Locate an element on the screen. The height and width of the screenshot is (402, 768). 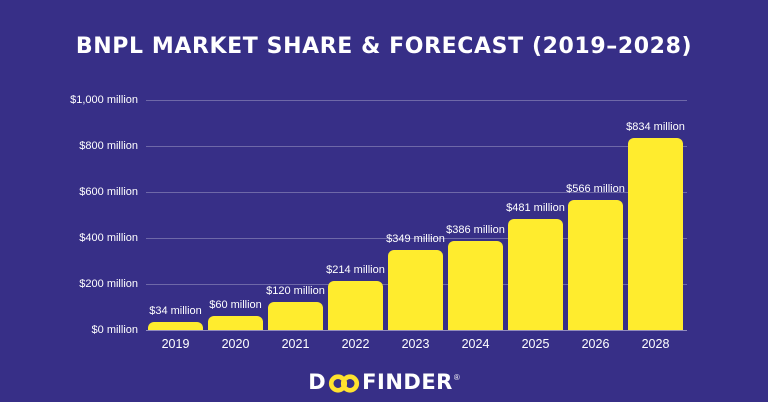
bar-value-label: $386 million is located at coordinates (475, 230).